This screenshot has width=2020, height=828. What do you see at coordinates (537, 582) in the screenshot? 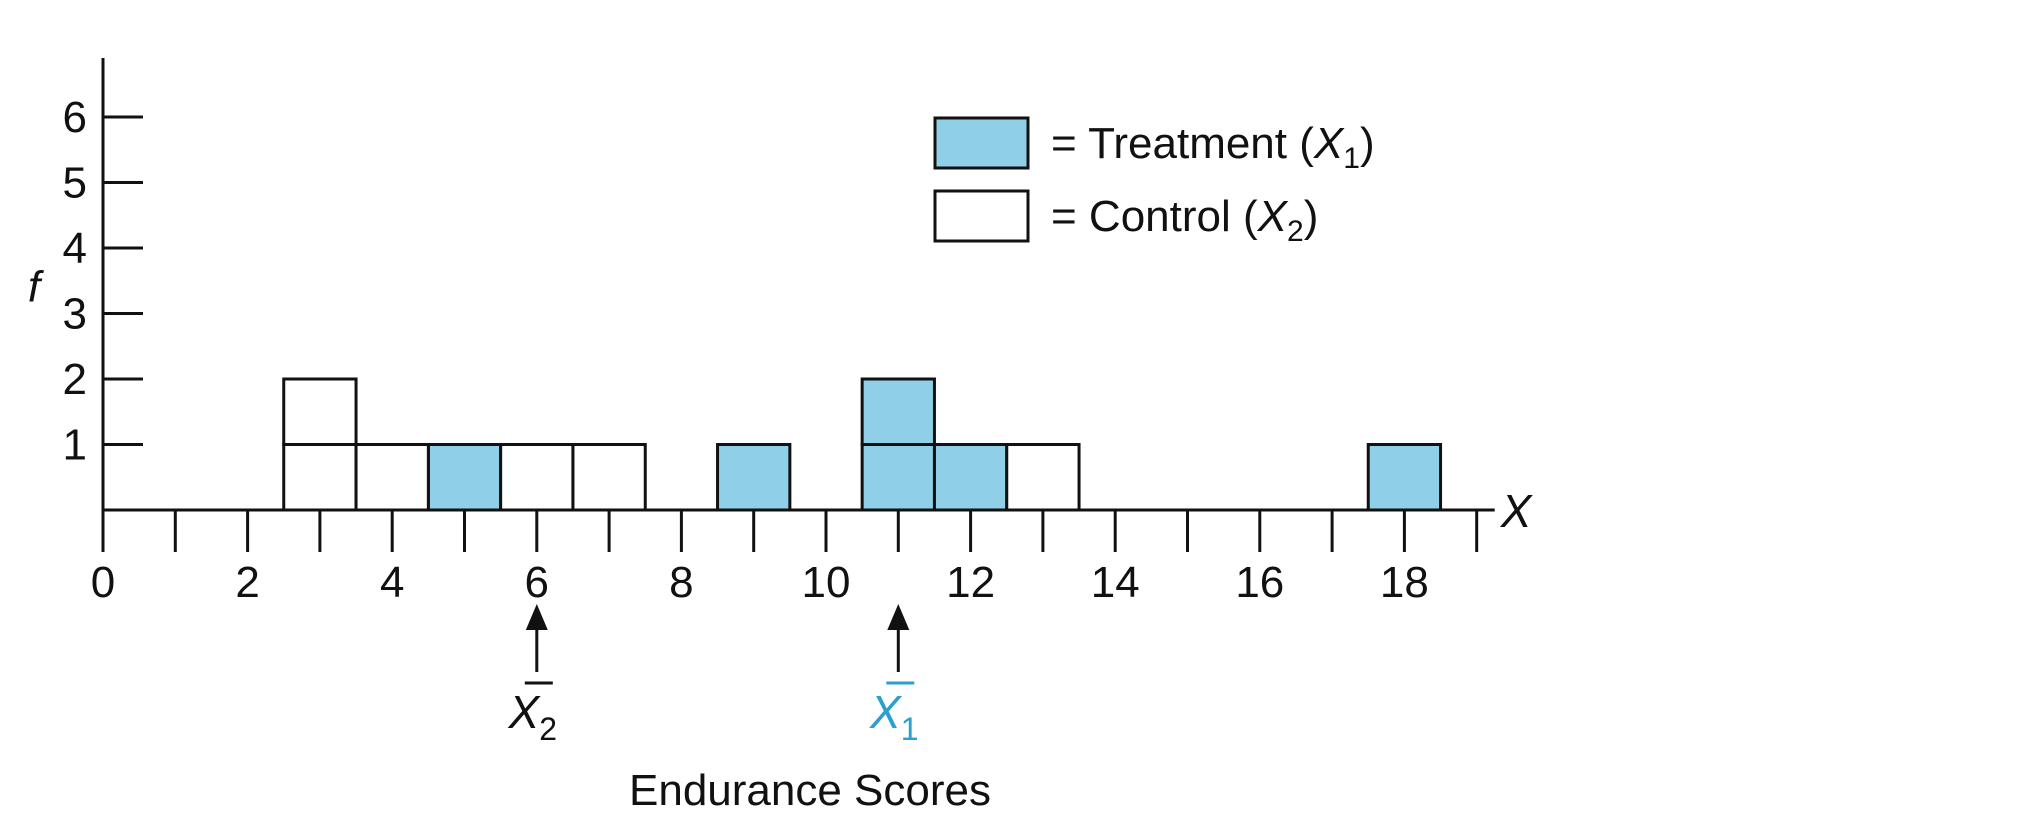
I see `x-tick-label-6: 6` at bounding box center [537, 582].